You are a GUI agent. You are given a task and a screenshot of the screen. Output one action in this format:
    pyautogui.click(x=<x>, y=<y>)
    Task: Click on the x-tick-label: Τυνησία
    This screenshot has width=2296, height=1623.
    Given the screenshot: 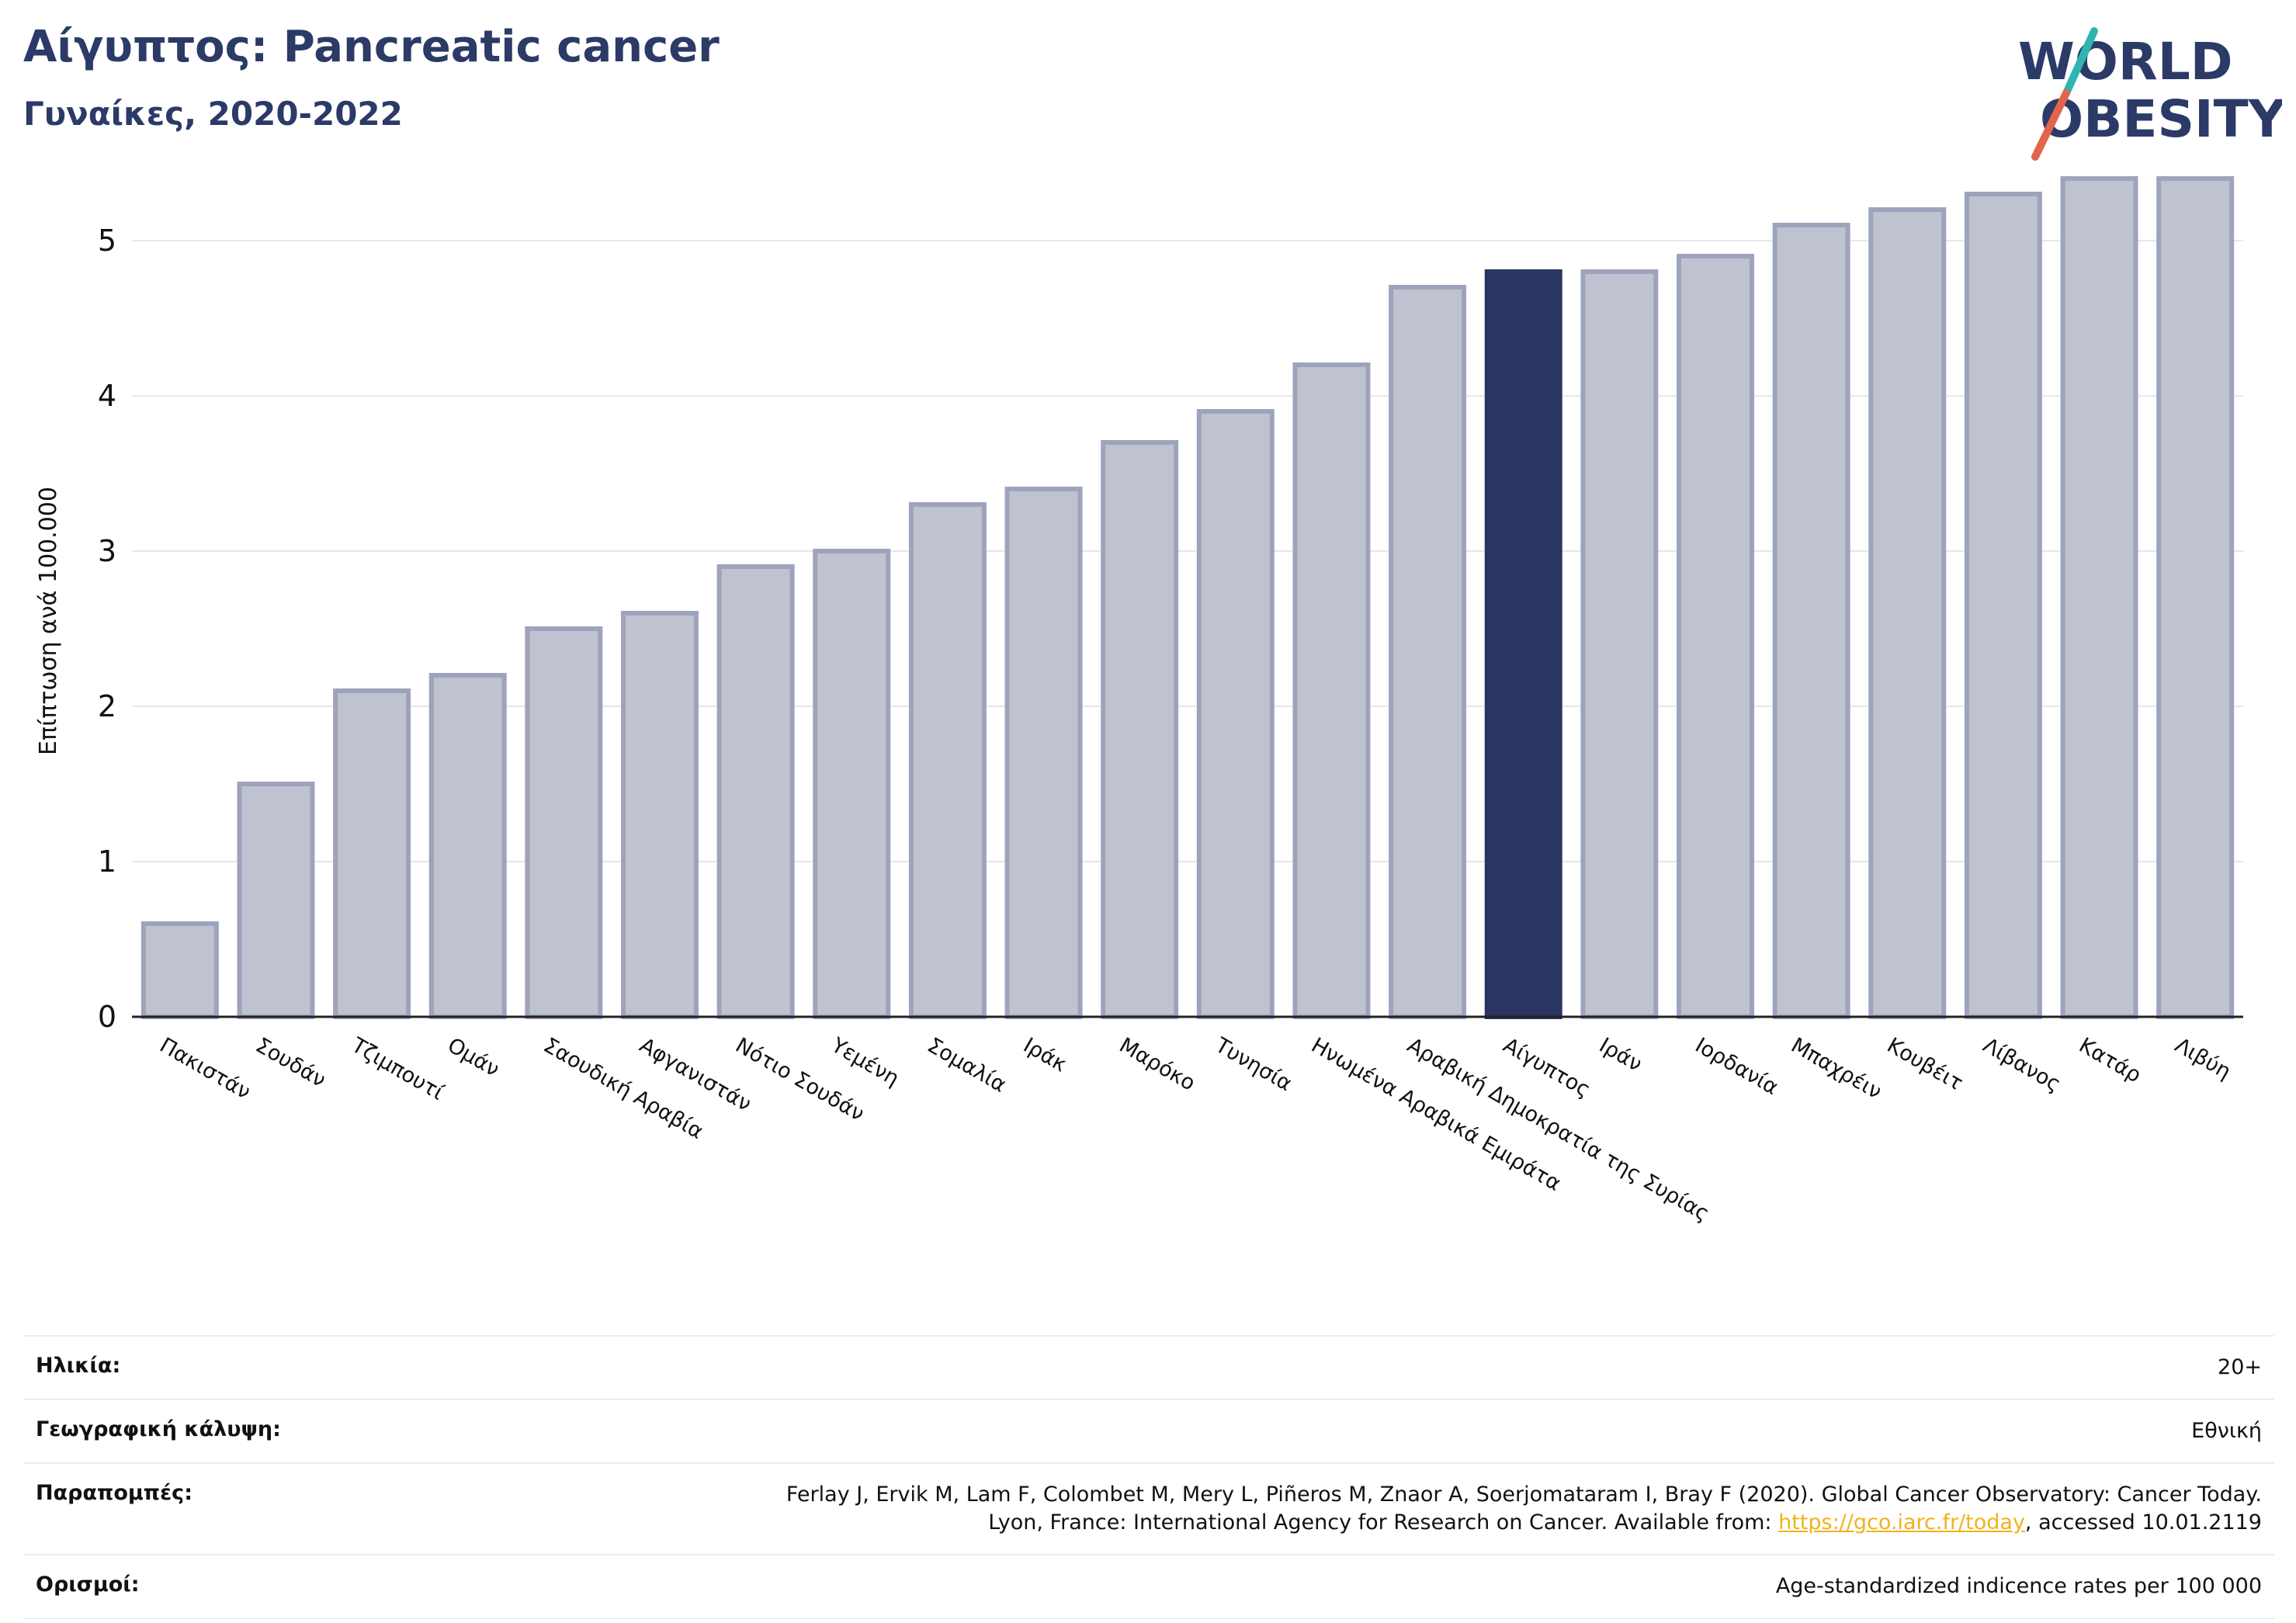 What is the action you would take?
    pyautogui.click(x=1252, y=1065)
    